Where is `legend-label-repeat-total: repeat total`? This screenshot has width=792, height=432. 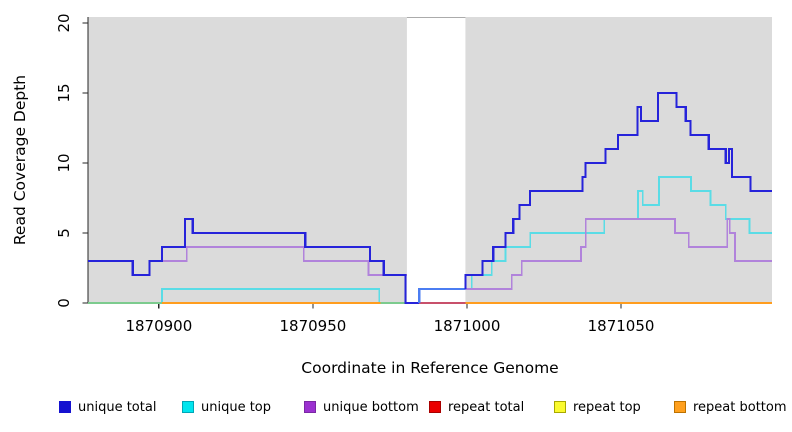 legend-label-repeat-total: repeat total is located at coordinates (486, 407).